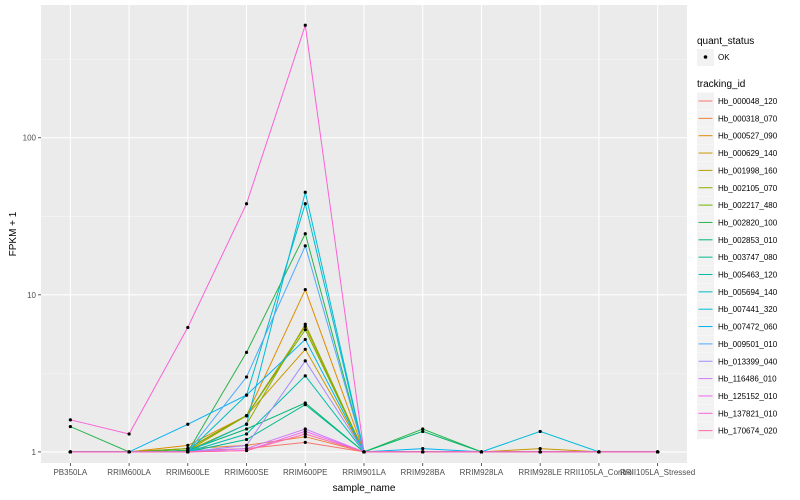  What do you see at coordinates (748, 101) in the screenshot?
I see `legend-tracking-label: Hb_000048_120` at bounding box center [748, 101].